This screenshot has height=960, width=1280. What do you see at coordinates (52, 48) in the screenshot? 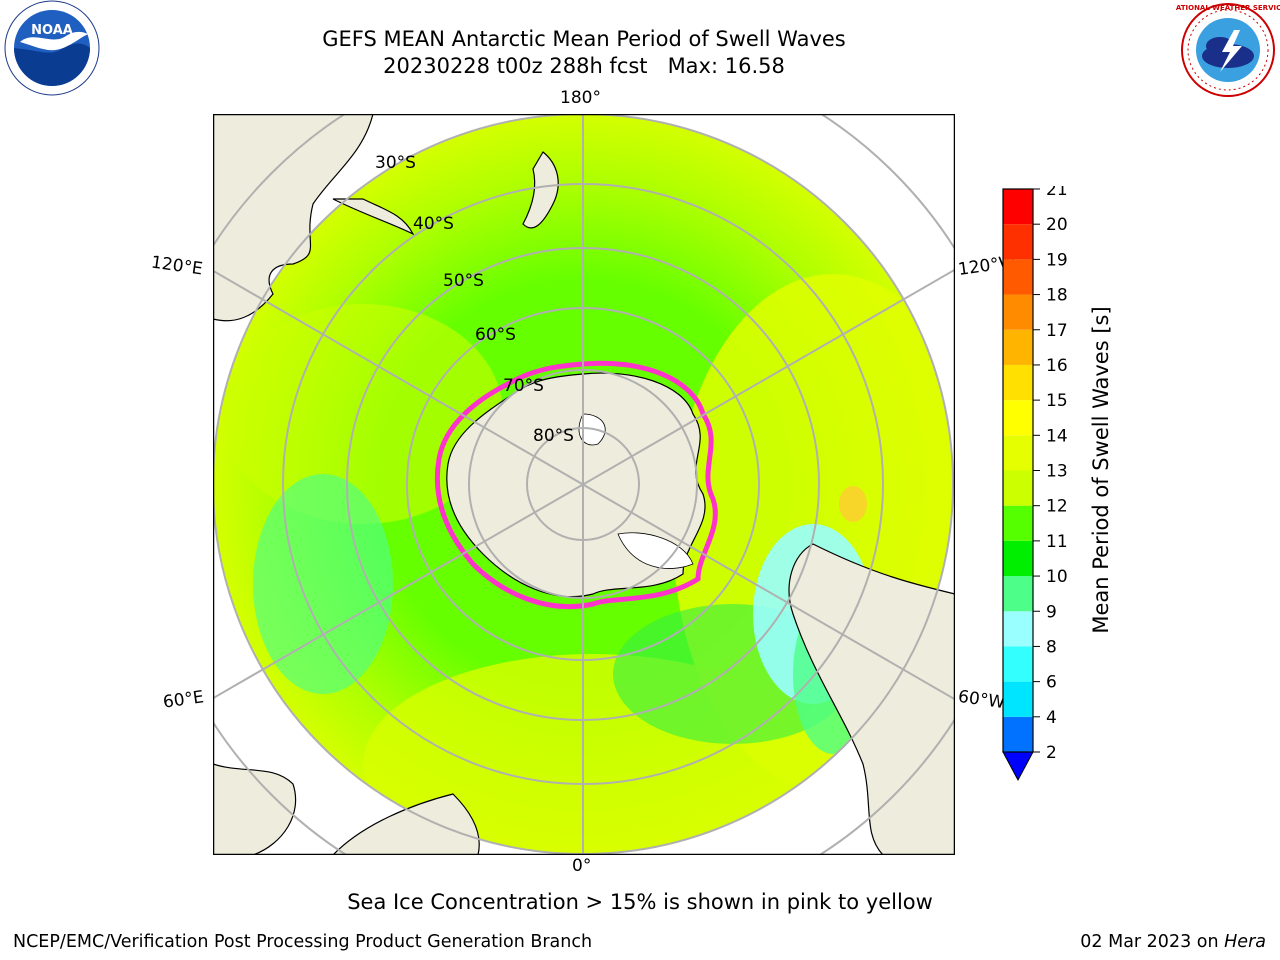
I see `noaa-logo-icon: NOAA` at bounding box center [52, 48].